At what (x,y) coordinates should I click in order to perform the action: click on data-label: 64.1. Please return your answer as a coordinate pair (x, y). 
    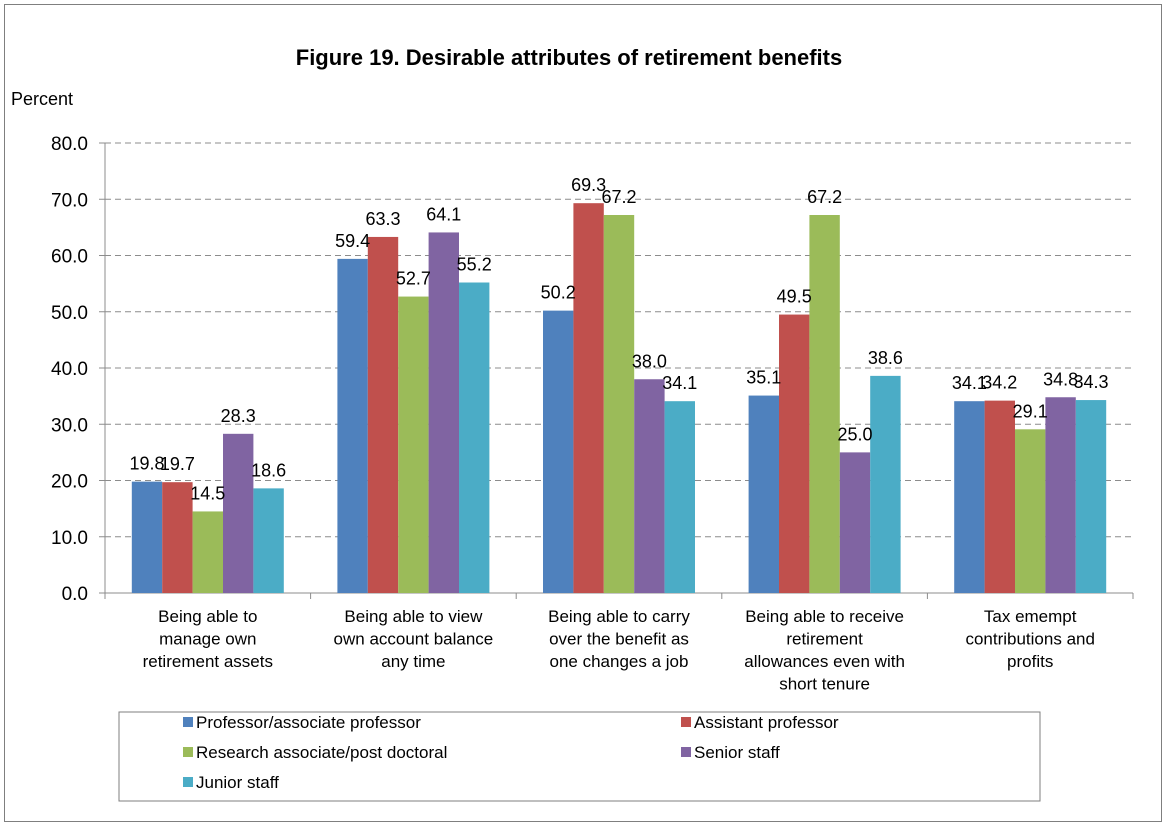
    Looking at the image, I should click on (443, 214).